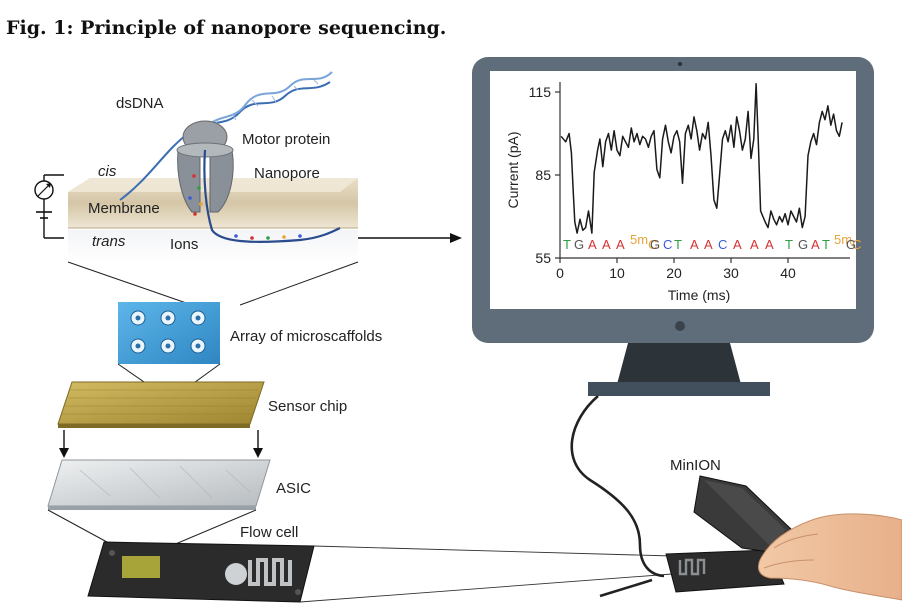 Image resolution: width=902 pixels, height=611 pixels. What do you see at coordinates (287, 173) in the screenshot?
I see `label-nanopore: Nanopore` at bounding box center [287, 173].